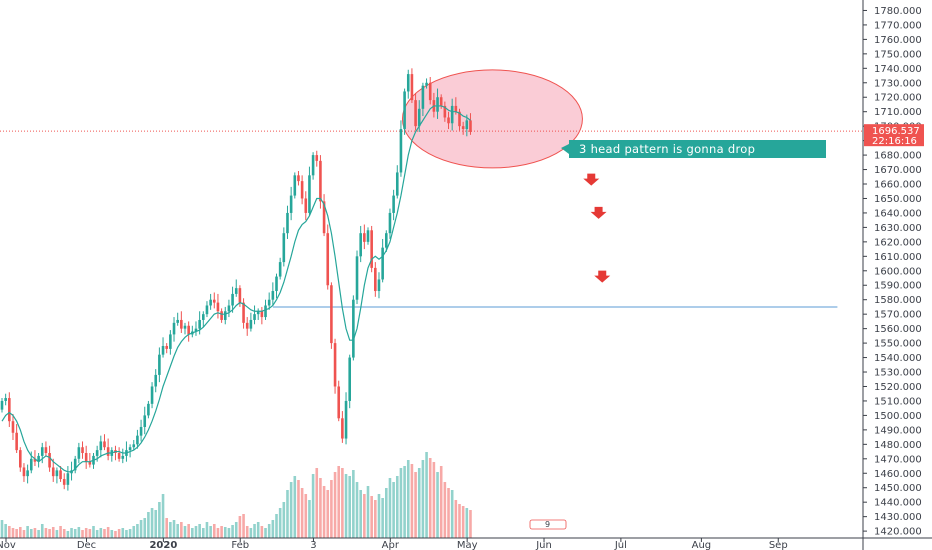  I want to click on y-tick-label: 1770.000, so click(898, 25).